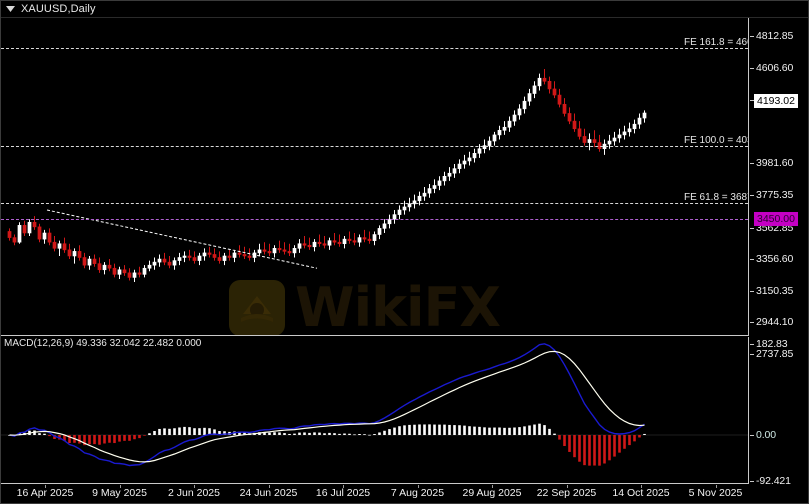 This screenshot has width=809, height=504. I want to click on time-scale-label: 2 Jun 2025, so click(194, 493).